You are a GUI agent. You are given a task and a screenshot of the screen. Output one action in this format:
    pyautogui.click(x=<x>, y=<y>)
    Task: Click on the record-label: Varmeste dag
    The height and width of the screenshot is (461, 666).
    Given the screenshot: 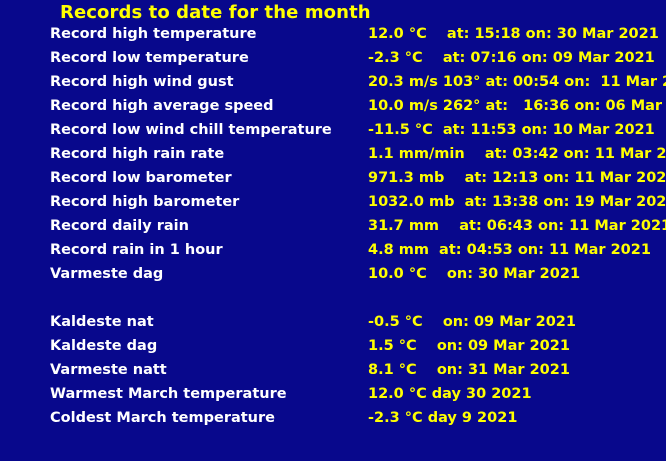 What is the action you would take?
    pyautogui.click(x=107, y=274)
    